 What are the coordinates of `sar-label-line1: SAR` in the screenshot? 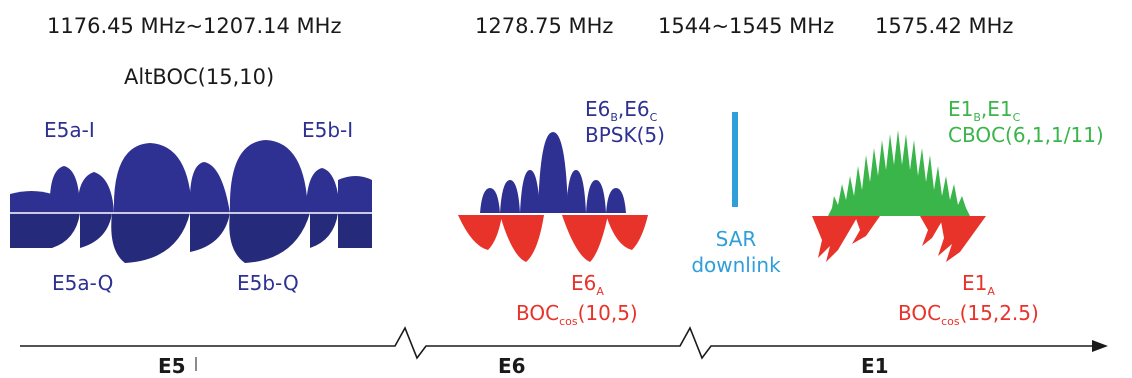 It's located at (736, 239).